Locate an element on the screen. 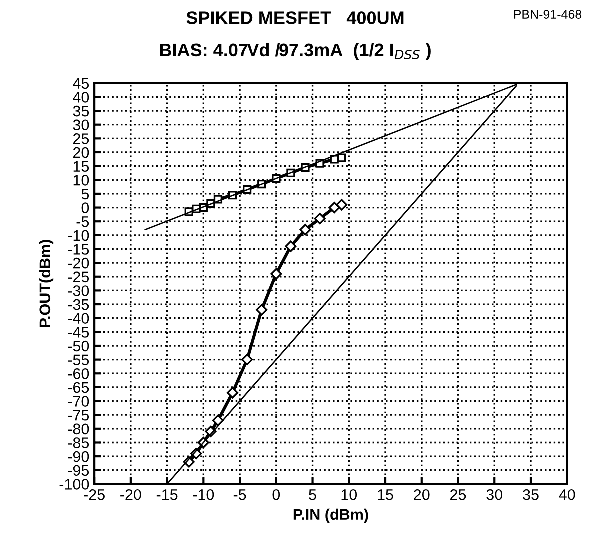  y-tick-label: -95 is located at coordinates (79, 470).